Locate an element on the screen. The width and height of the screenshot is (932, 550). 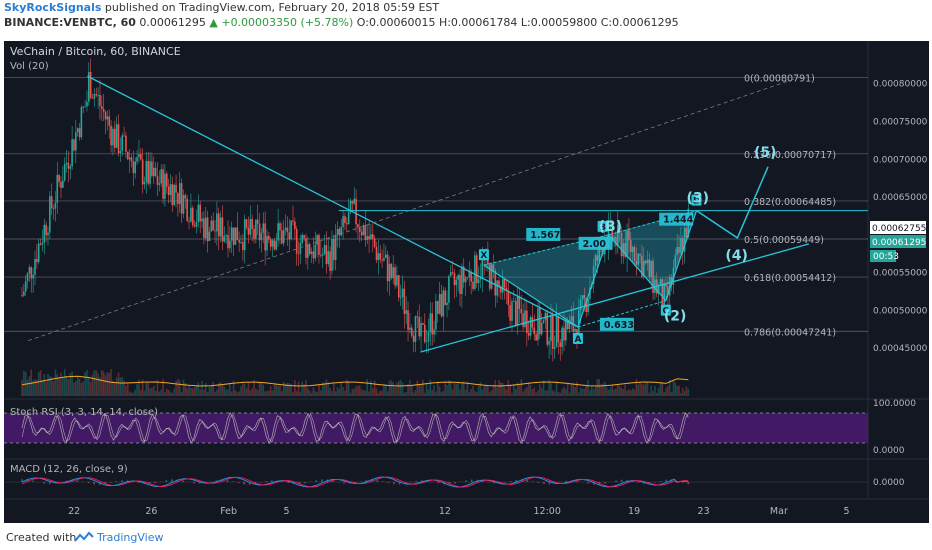
tradingview-link: TradingView is located at coordinates (130, 537).